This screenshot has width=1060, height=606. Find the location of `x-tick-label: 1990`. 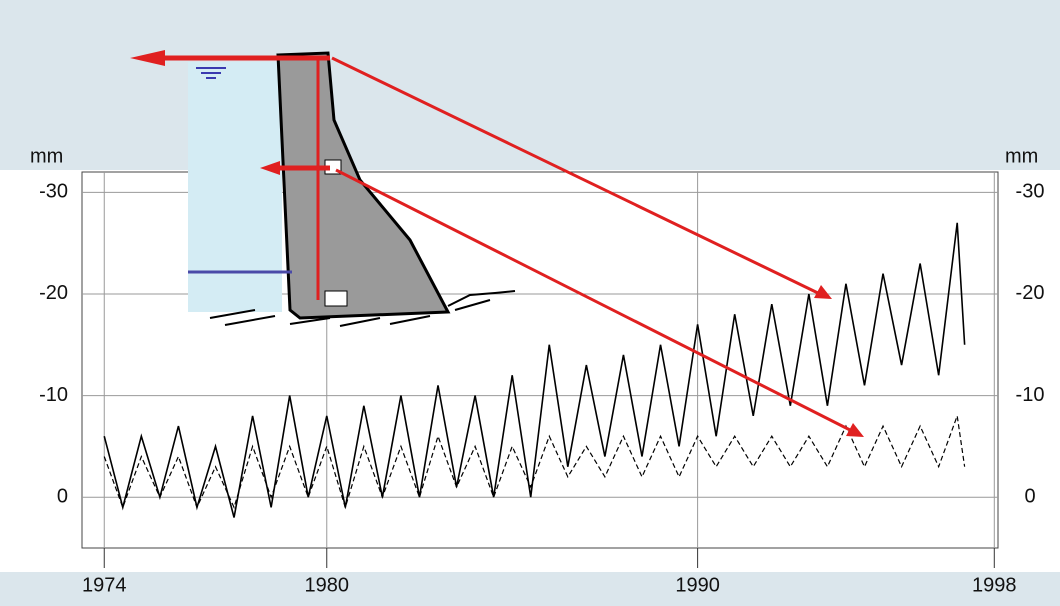

x-tick-label: 1990 is located at coordinates (697, 585).